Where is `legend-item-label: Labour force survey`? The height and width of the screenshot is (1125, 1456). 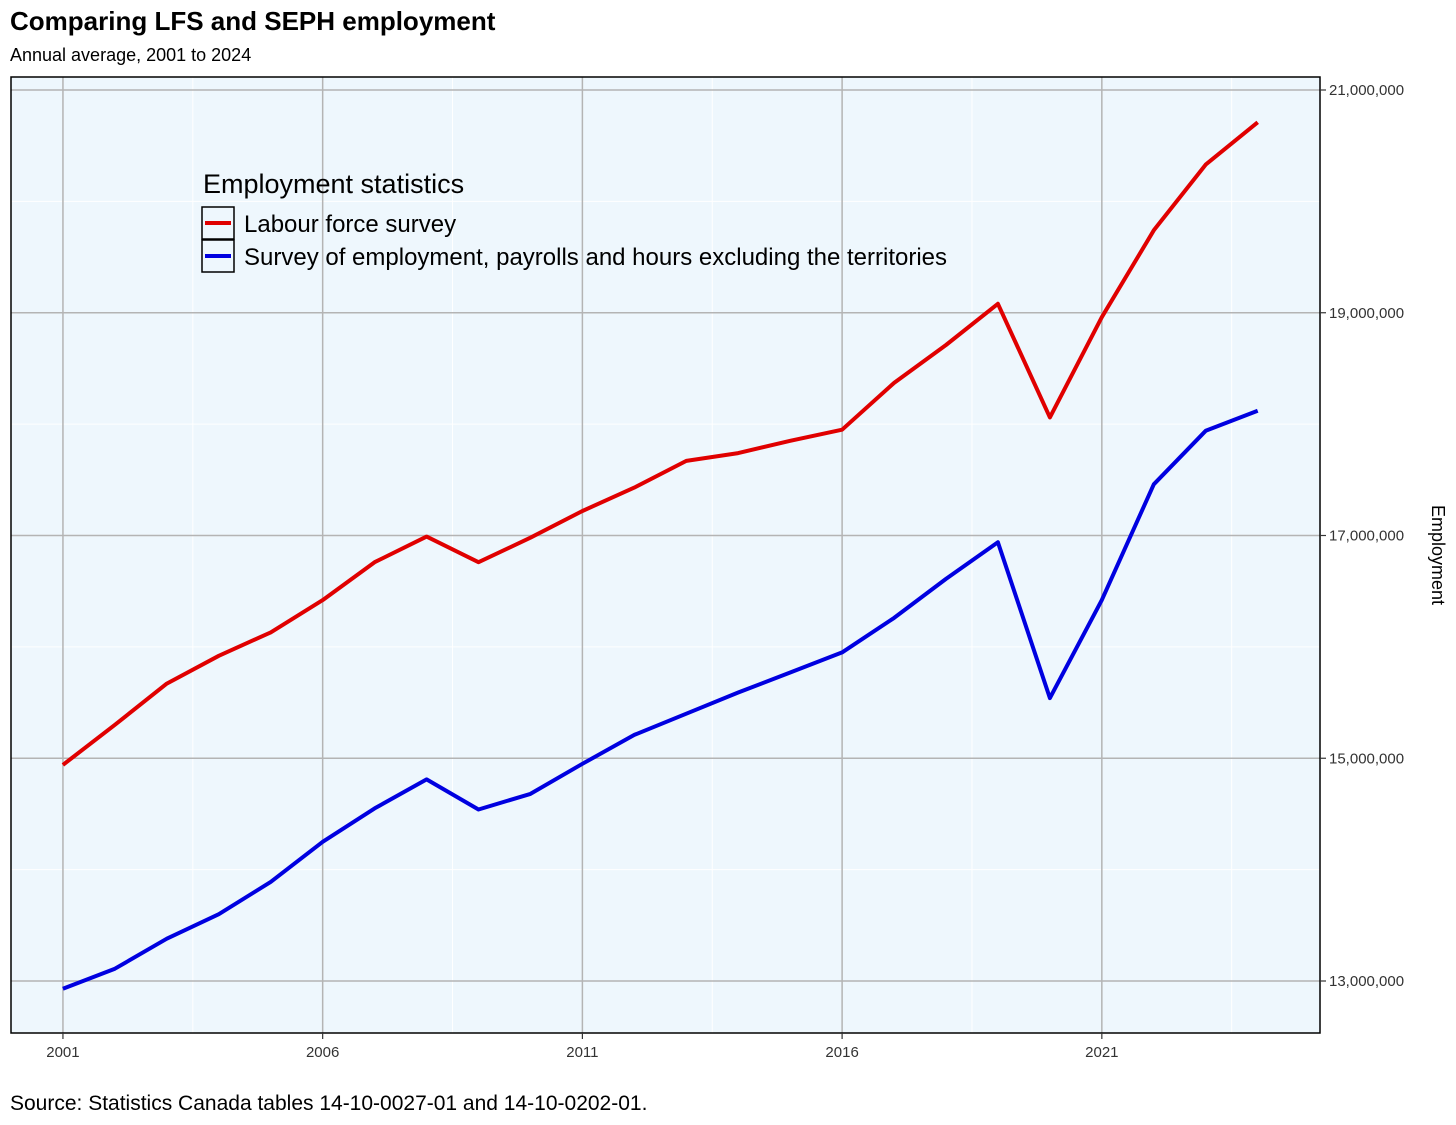 legend-item-label: Labour force survey is located at coordinates (350, 224).